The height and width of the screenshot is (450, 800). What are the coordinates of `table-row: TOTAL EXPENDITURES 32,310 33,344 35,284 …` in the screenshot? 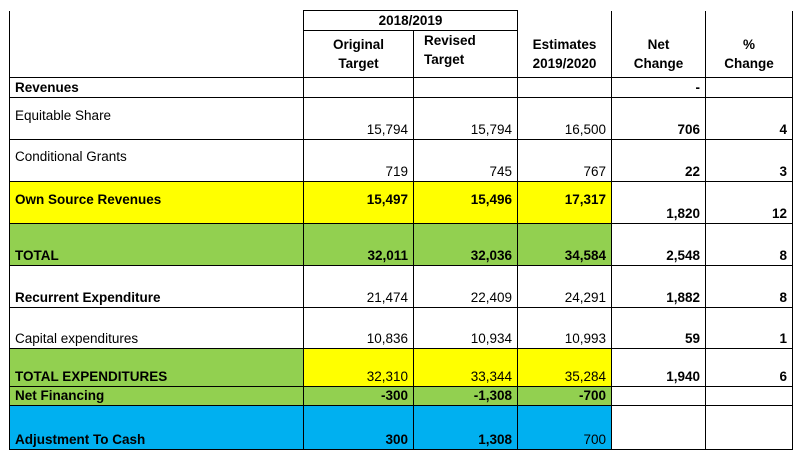 It's located at (401, 367).